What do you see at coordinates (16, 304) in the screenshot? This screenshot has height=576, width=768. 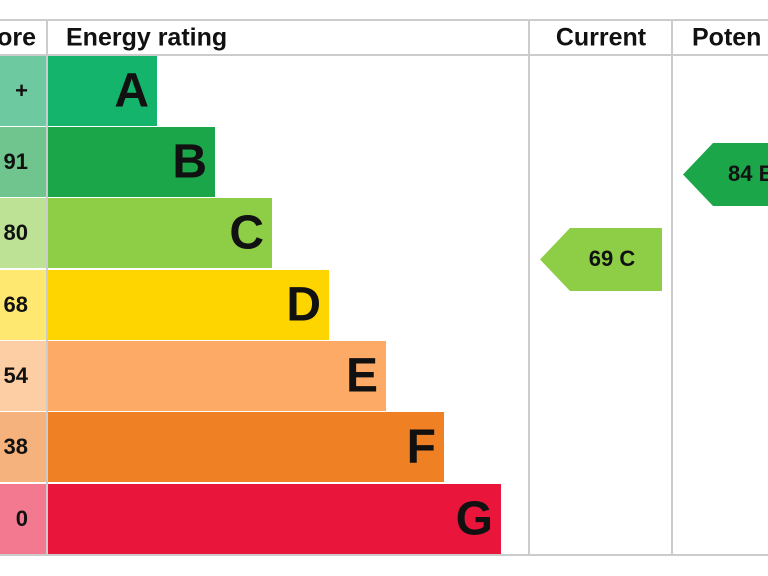 I see `score-label: 68` at bounding box center [16, 304].